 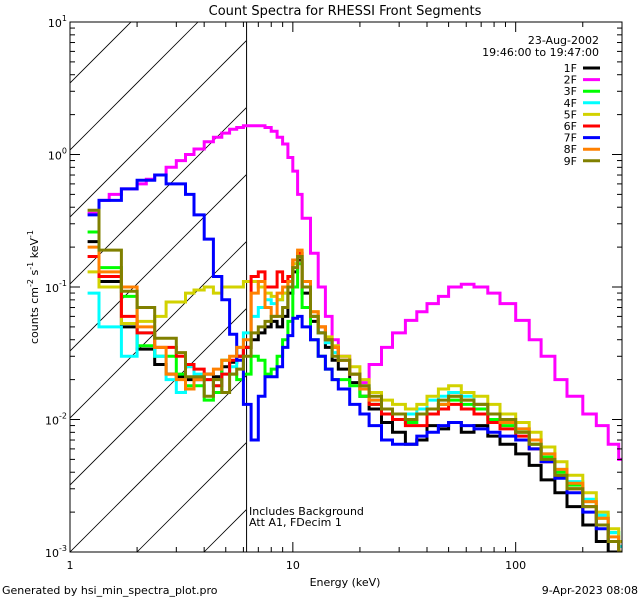 I want to click on x-axis-label: Energy (keV), so click(x=345, y=582).